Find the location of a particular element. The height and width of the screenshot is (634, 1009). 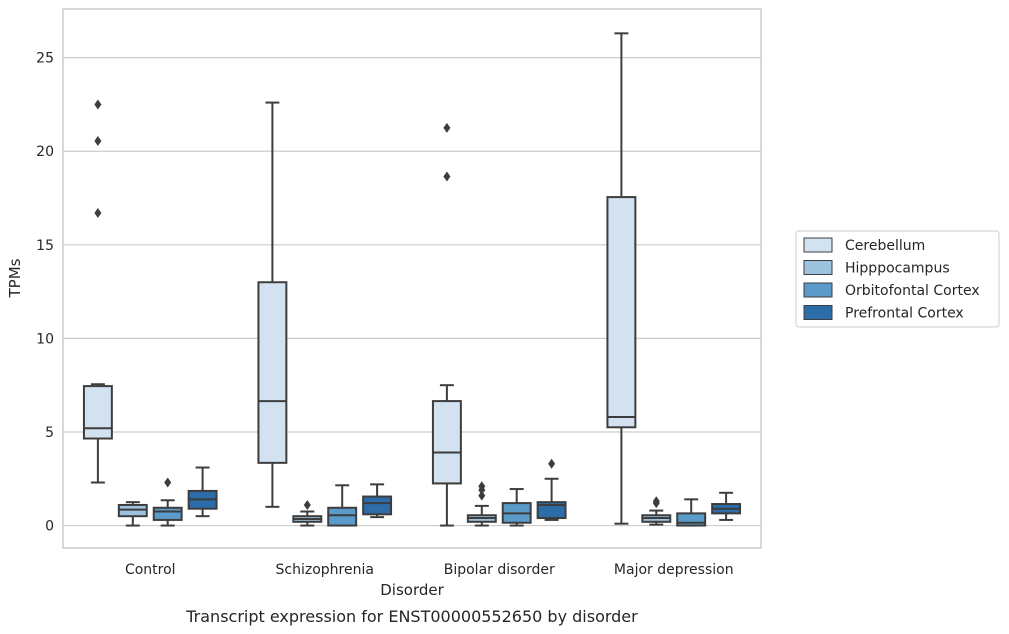

legend-label: Prefrontal Cortex is located at coordinates (904, 314).